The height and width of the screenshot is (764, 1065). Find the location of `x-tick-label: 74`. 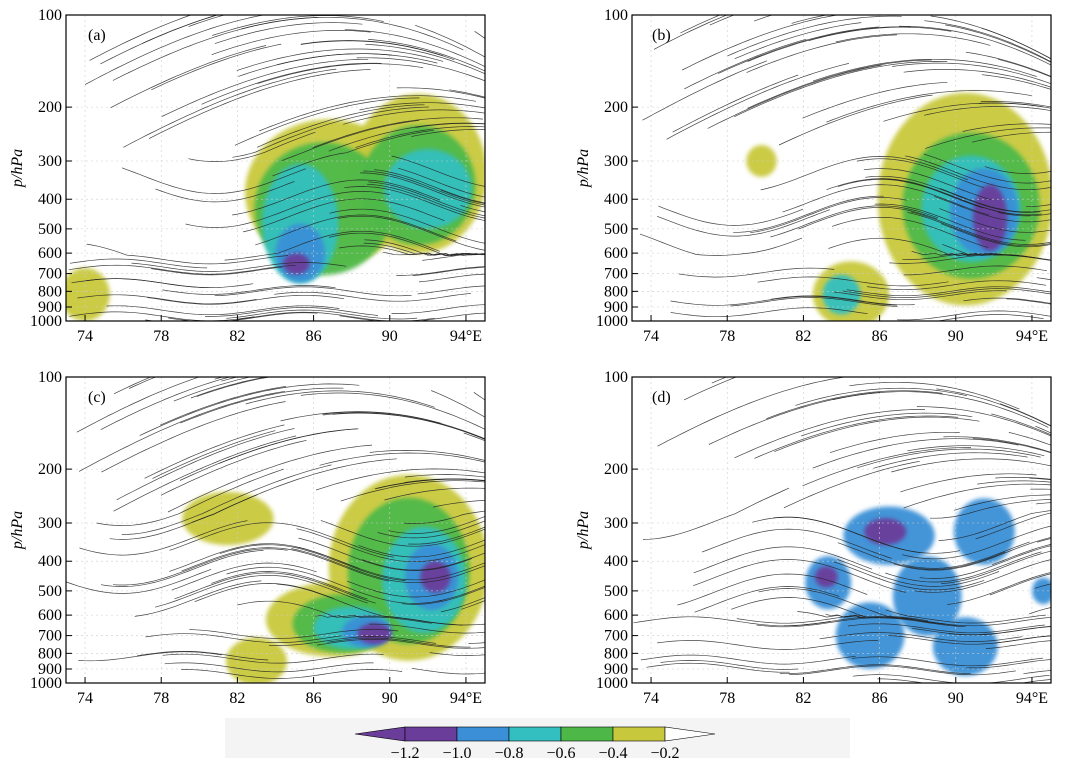

x-tick-label: 74 is located at coordinates (651, 336).